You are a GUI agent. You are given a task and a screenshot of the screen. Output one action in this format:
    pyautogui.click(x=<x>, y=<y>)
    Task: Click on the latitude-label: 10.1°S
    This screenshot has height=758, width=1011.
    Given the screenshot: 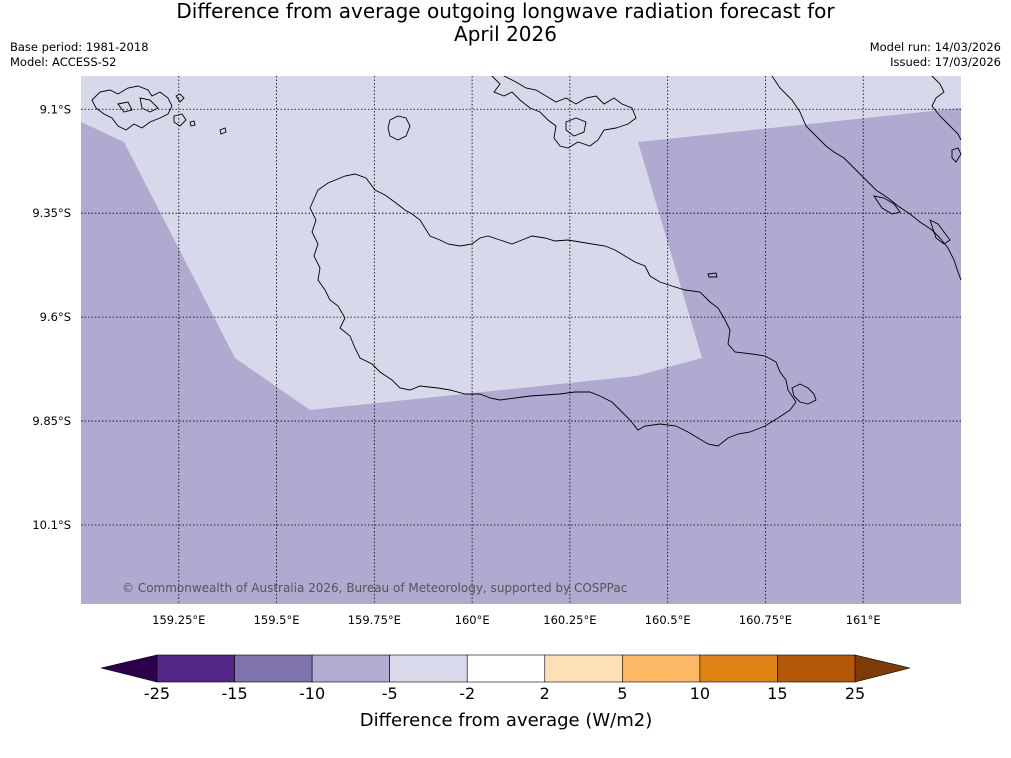 What is the action you would take?
    pyautogui.click(x=51, y=525)
    